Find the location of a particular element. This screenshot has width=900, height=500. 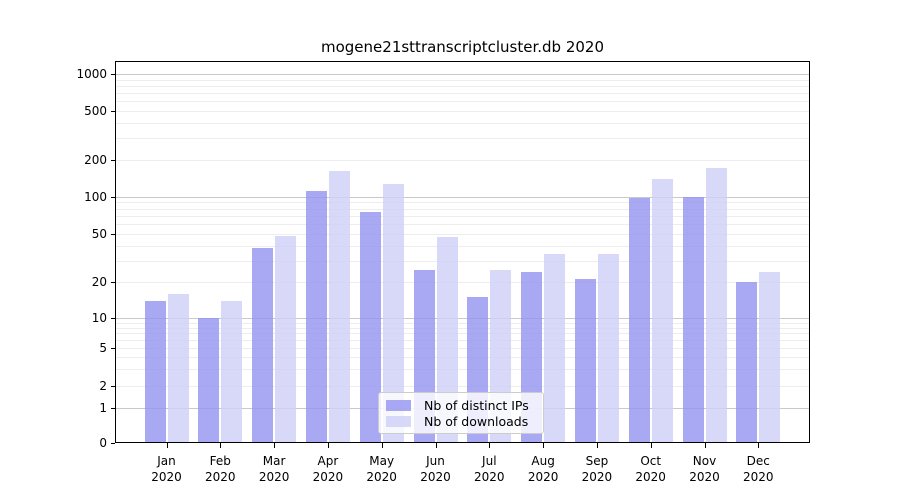

x-tick-label: Oct 2020 is located at coordinates (651, 469).